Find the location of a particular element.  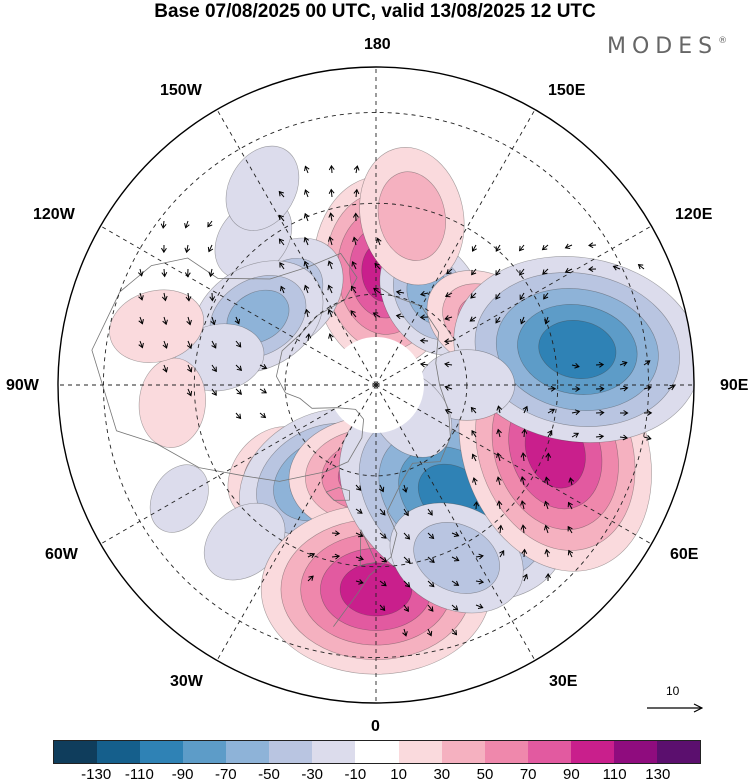

colorbar-tick-label: 130 is located at coordinates (658, 774).